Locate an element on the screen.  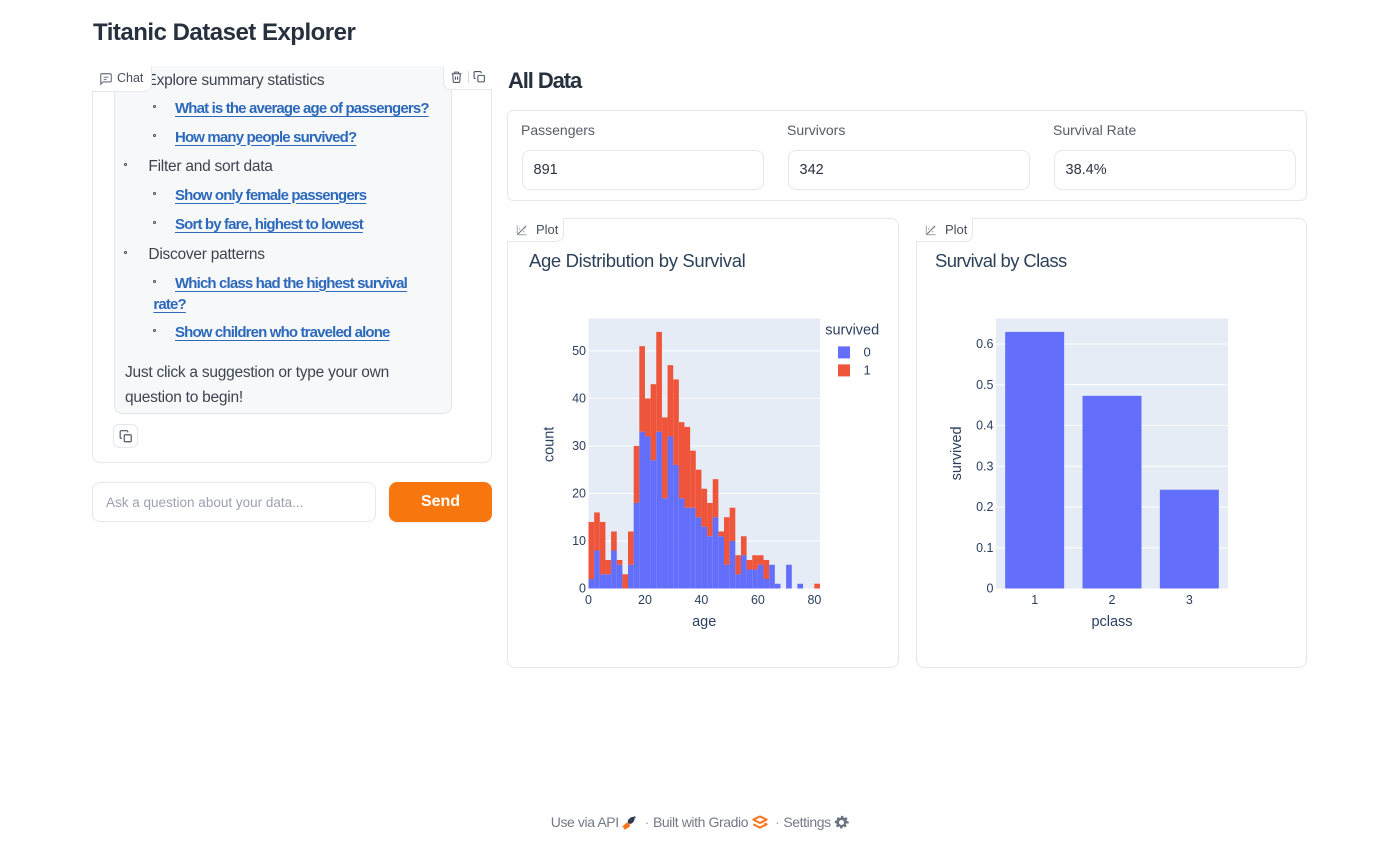
svg-text: 2 is located at coordinates (1112, 600).